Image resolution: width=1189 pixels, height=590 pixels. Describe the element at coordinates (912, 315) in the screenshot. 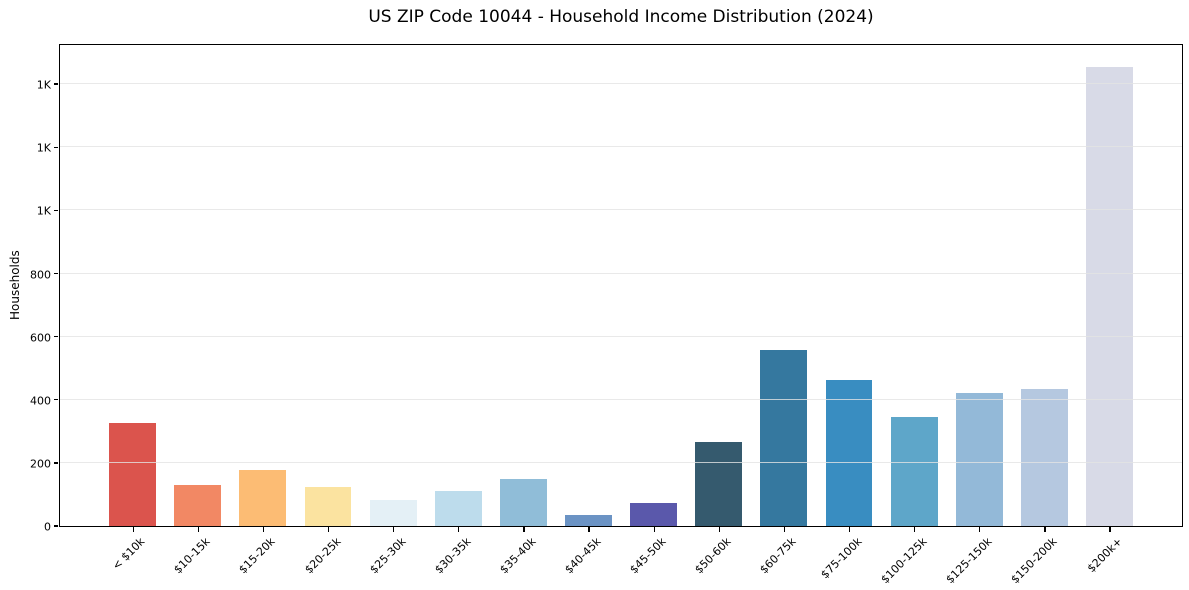

I see `bar-slot: $100-125k` at that location.